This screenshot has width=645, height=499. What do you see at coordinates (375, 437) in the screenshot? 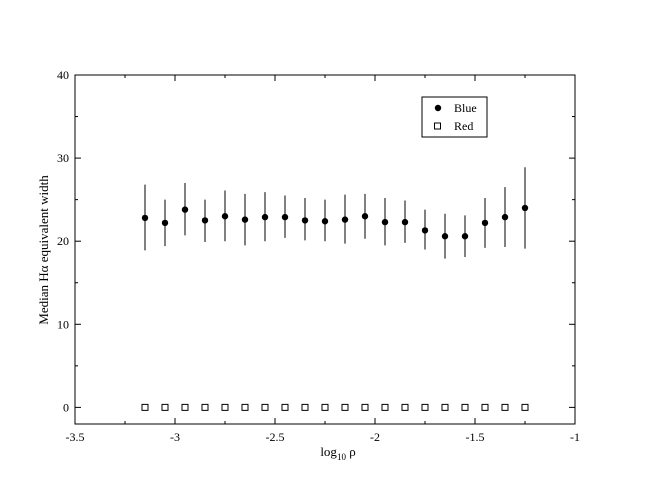
I see `x-tick-label: -2` at bounding box center [375, 437].